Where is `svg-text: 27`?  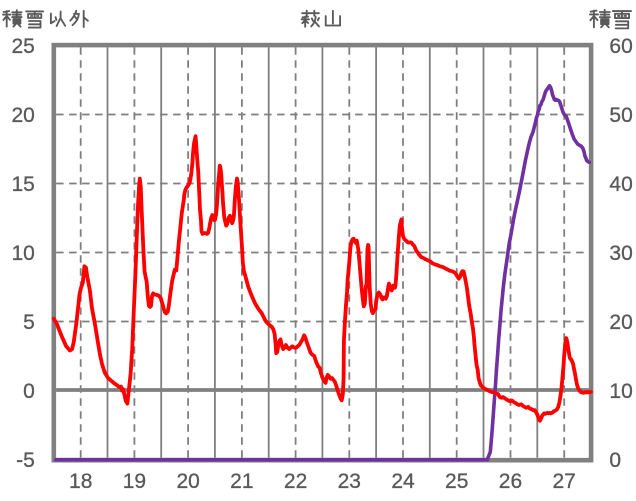
svg-text: 27 is located at coordinates (564, 481).